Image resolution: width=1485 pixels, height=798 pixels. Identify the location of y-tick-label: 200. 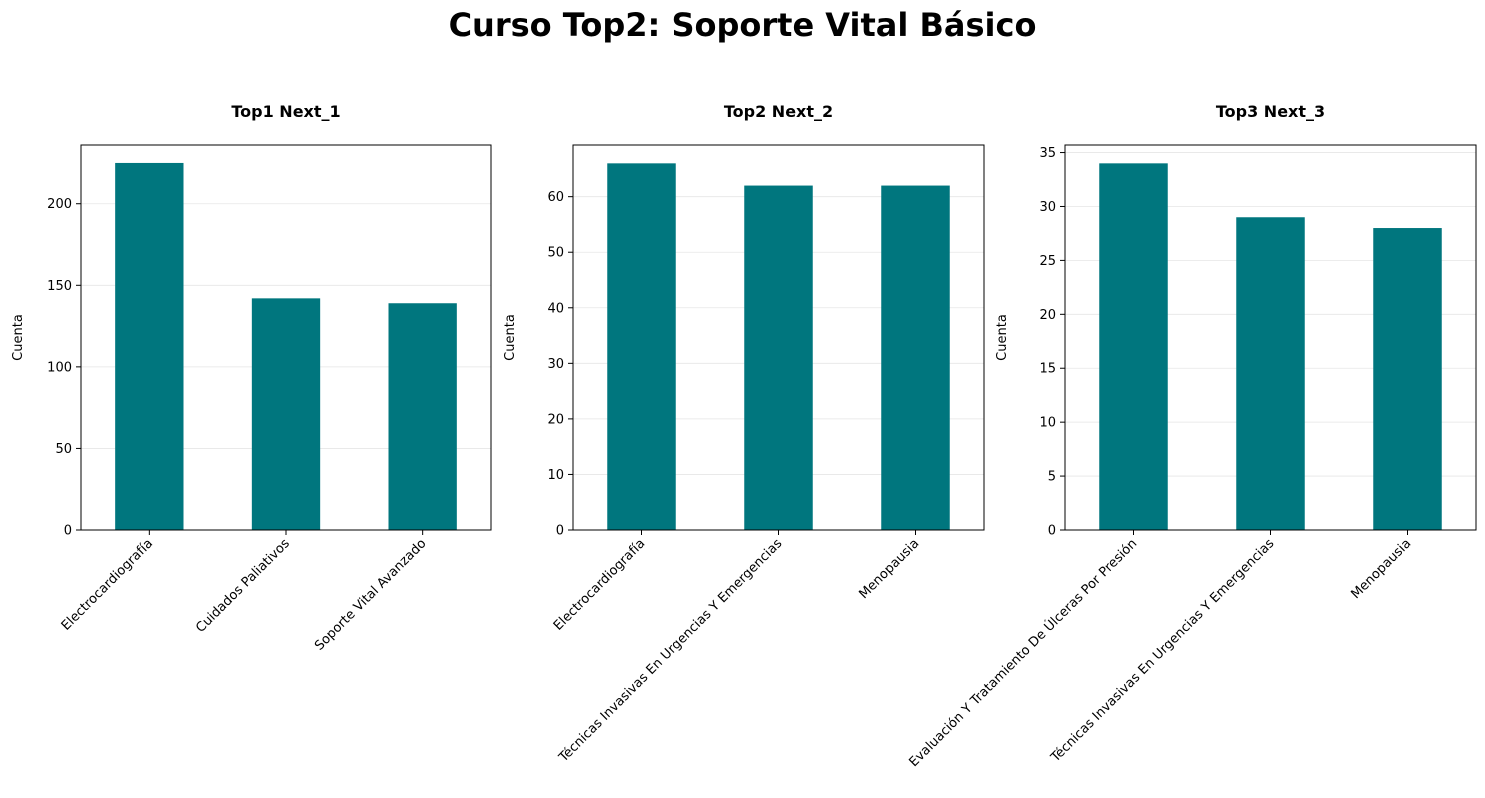
(59, 204).